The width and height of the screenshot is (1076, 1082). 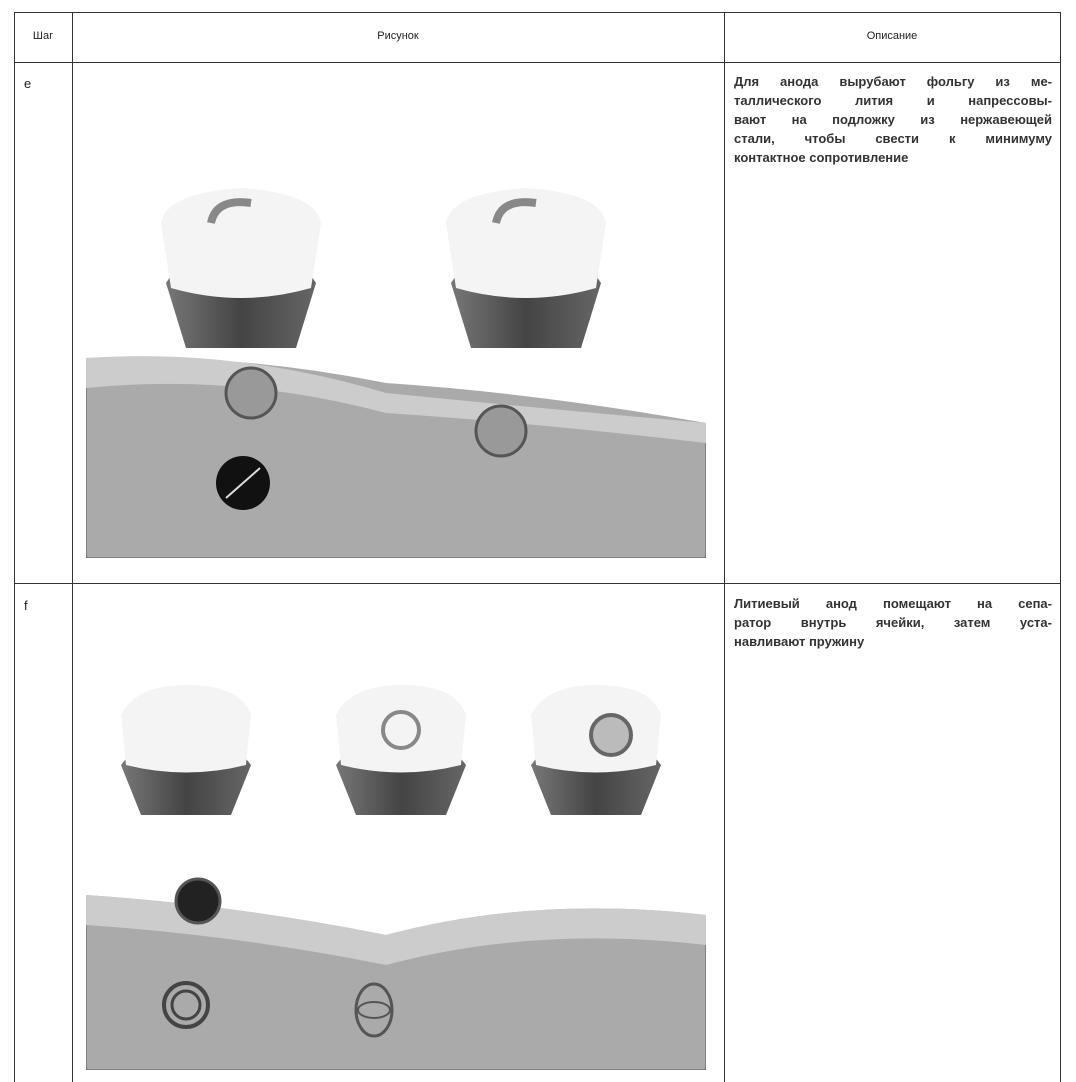 I want to click on description-line: Для анода вырубают фольгу из ме-, so click(x=893, y=81).